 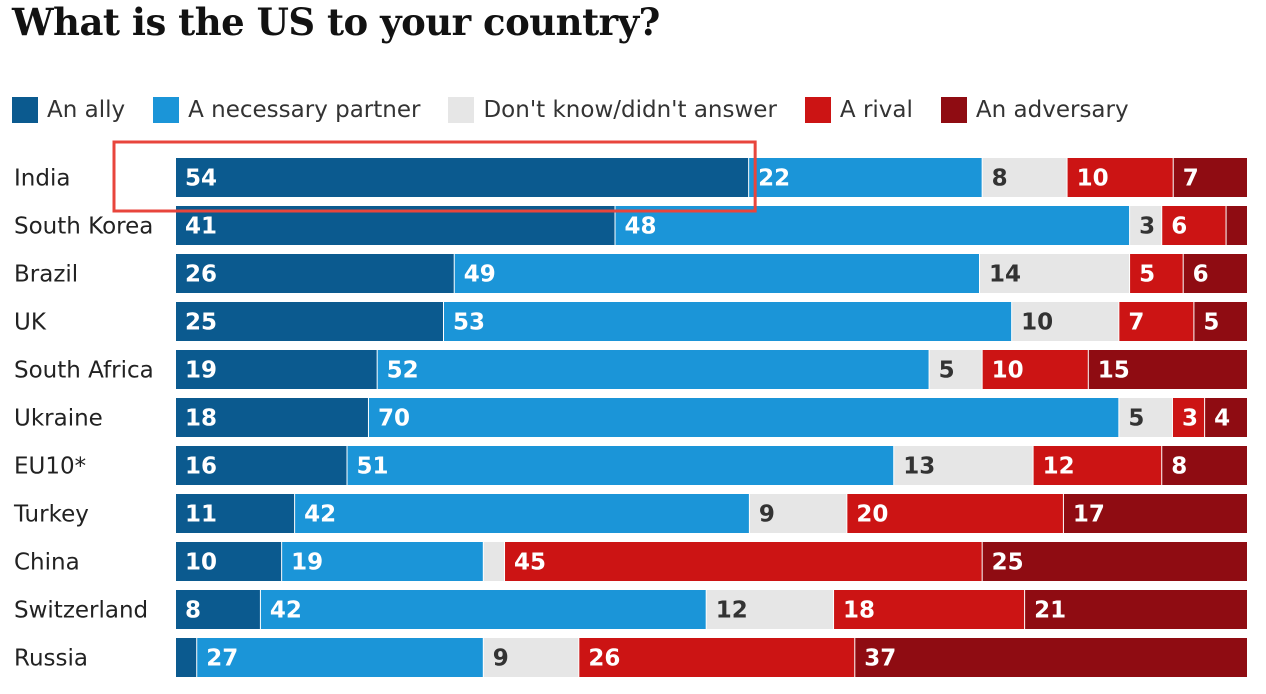 What do you see at coordinates (732, 611) in the screenshot?
I see `data-label: 12` at bounding box center [732, 611].